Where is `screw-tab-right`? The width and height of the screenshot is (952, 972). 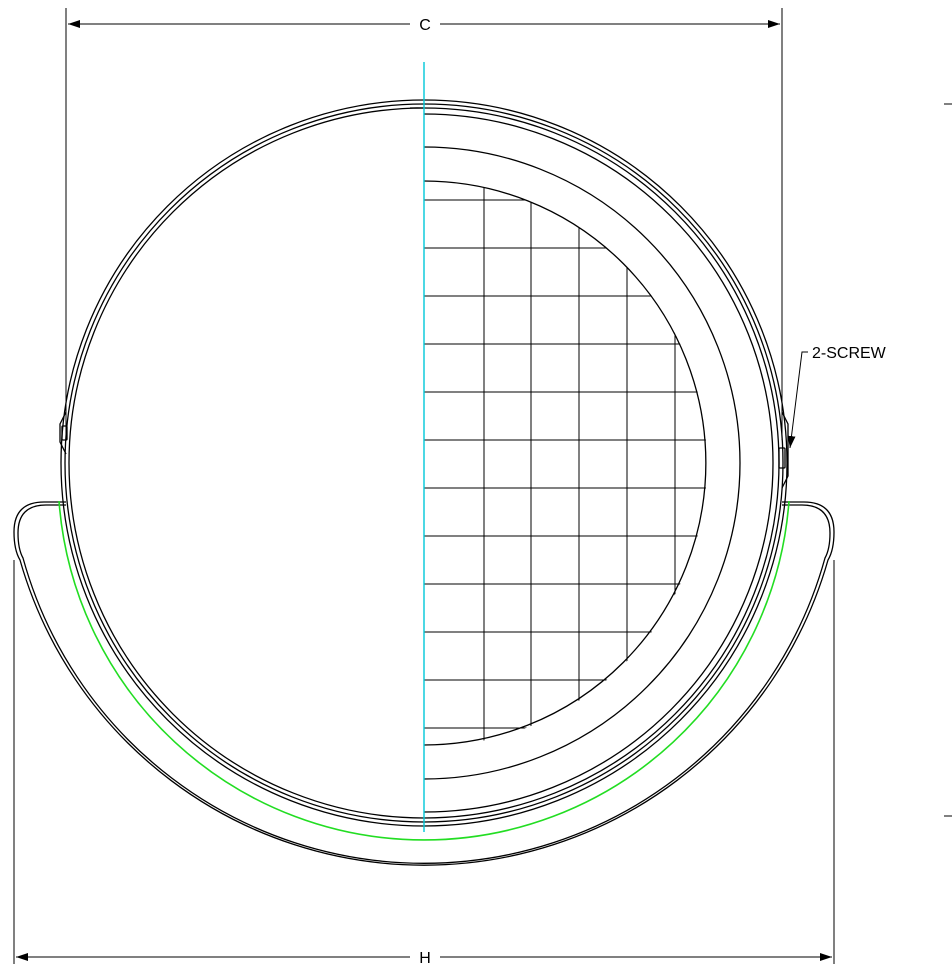 screw-tab-right is located at coordinates (783, 450).